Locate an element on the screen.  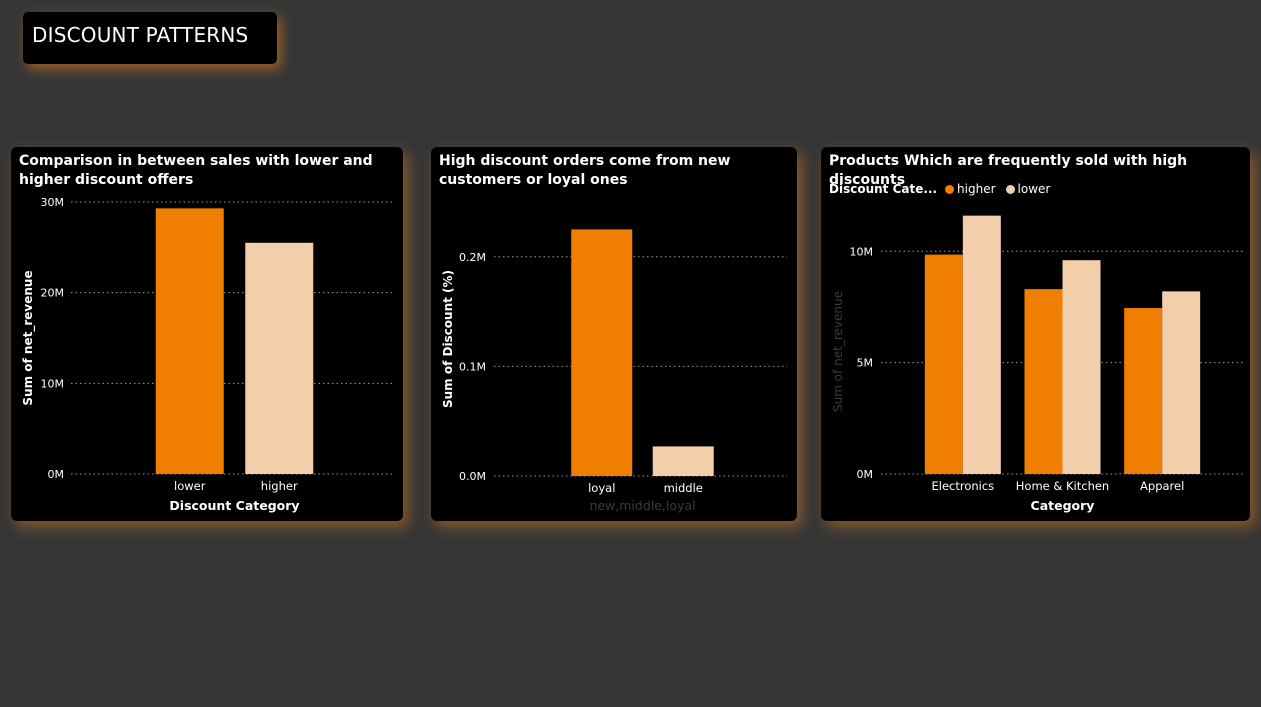
y-tick-label: 20M is located at coordinates (53, 293).